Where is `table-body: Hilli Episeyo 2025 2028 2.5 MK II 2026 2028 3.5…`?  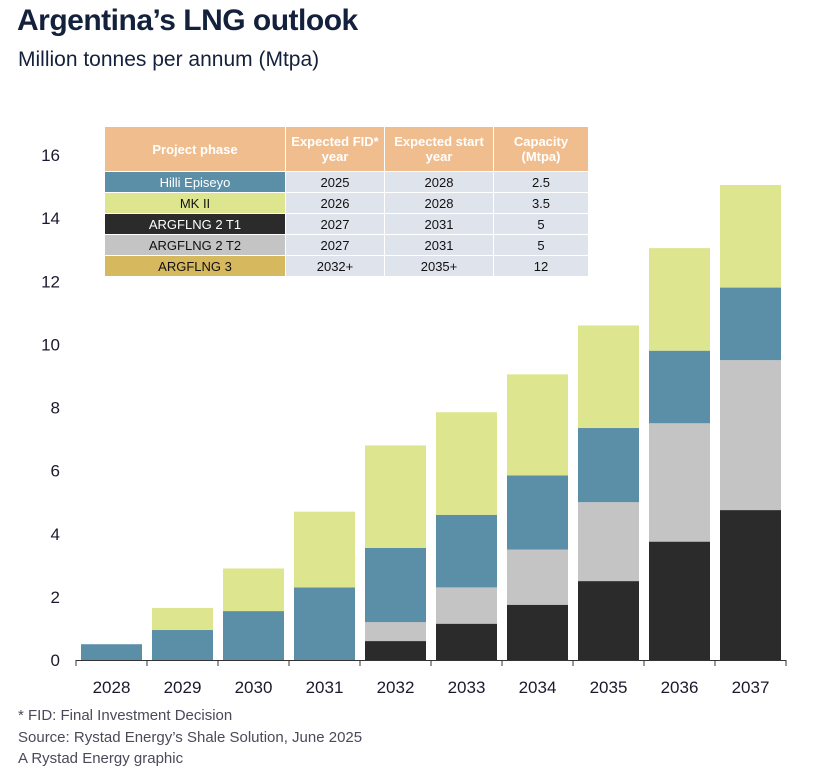 table-body: Hilli Episeyo 2025 2028 2.5 MK II 2026 2028 3.5… is located at coordinates (346, 224).